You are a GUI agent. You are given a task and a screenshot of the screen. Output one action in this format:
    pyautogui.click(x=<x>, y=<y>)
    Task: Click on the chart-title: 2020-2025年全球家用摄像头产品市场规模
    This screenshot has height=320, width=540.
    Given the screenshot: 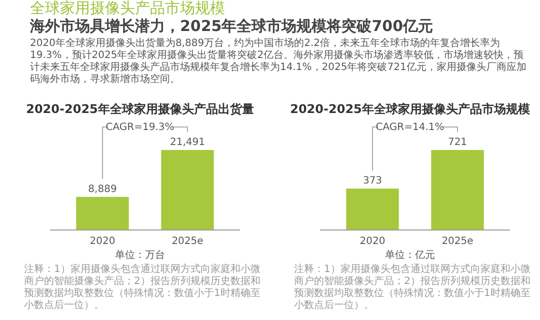 What is the action you would take?
    pyautogui.click(x=410, y=109)
    